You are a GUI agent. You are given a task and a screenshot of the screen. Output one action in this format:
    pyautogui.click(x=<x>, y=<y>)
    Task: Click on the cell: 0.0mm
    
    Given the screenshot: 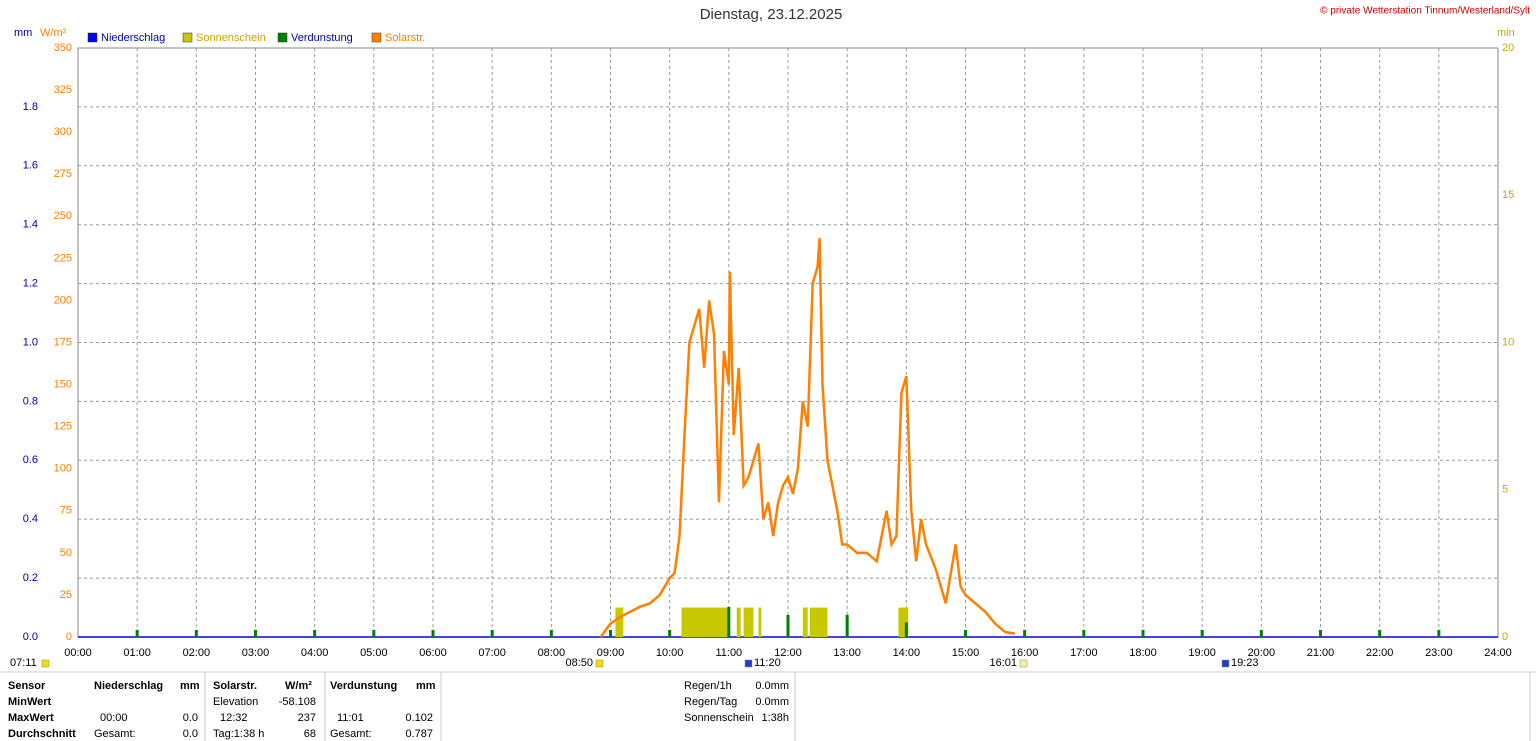 What is the action you would take?
    pyautogui.click(x=772, y=702)
    